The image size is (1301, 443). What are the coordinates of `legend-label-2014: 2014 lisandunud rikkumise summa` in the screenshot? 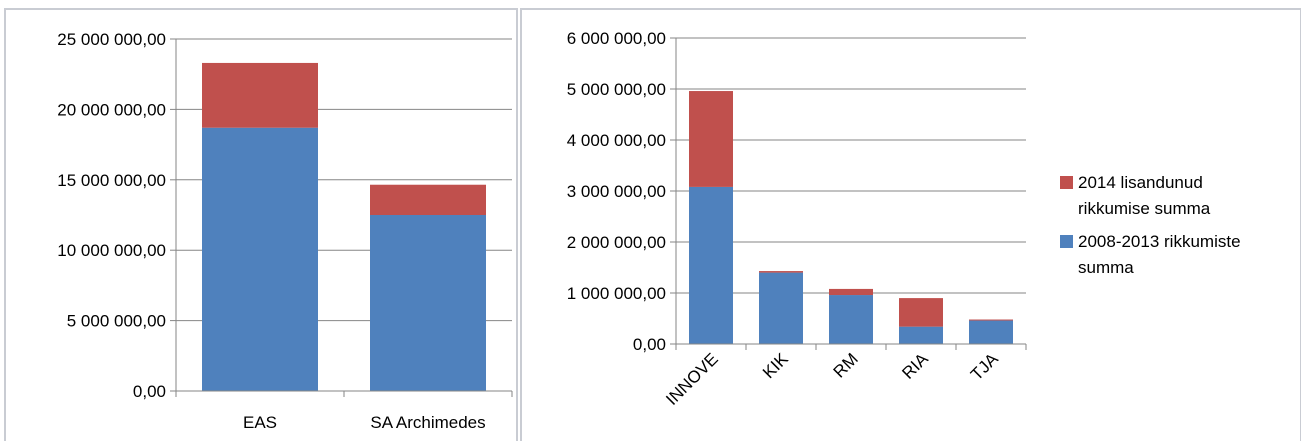 It's located at (1144, 195).